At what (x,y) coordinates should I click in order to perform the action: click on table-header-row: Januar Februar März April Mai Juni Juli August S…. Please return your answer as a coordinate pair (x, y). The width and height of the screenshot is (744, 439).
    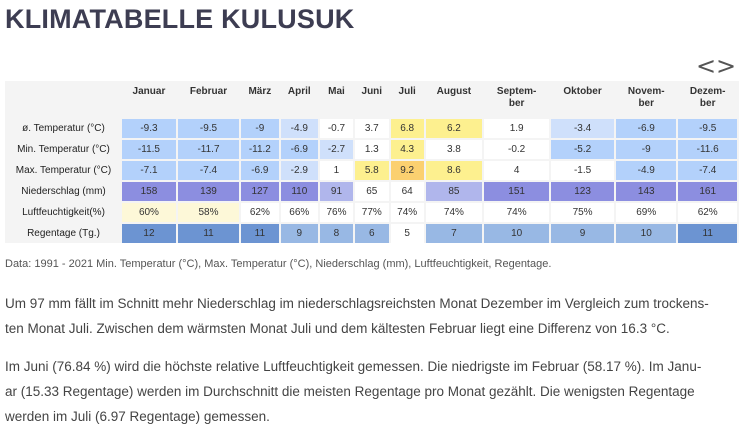
    Looking at the image, I should click on (372, 100).